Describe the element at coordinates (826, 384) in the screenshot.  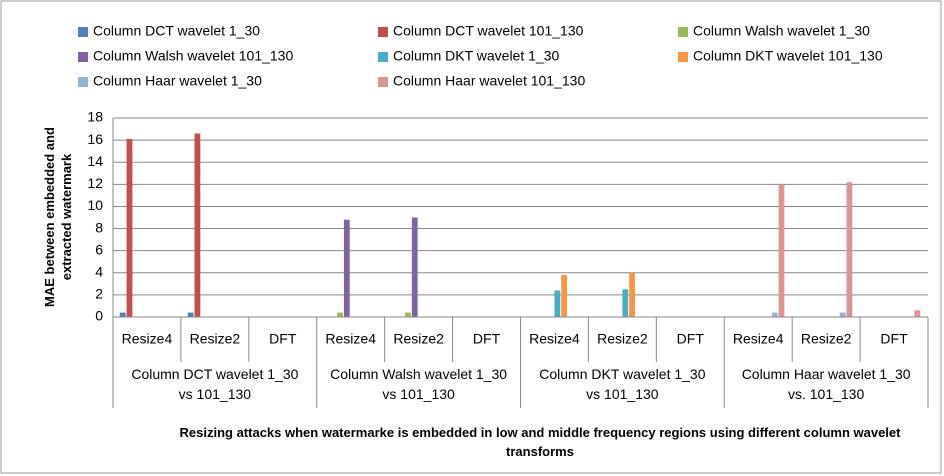
I see `category-group-label: Column Haar wavelet 1_30 vs. 101_130` at that location.